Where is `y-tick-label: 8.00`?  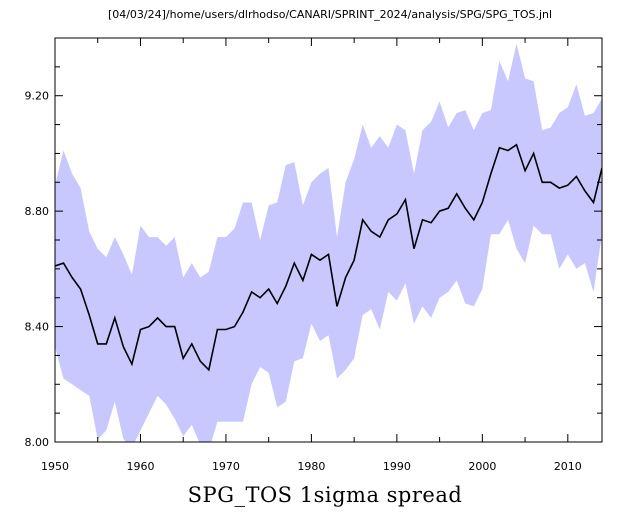
y-tick-label: 8.00 is located at coordinates (37, 442).